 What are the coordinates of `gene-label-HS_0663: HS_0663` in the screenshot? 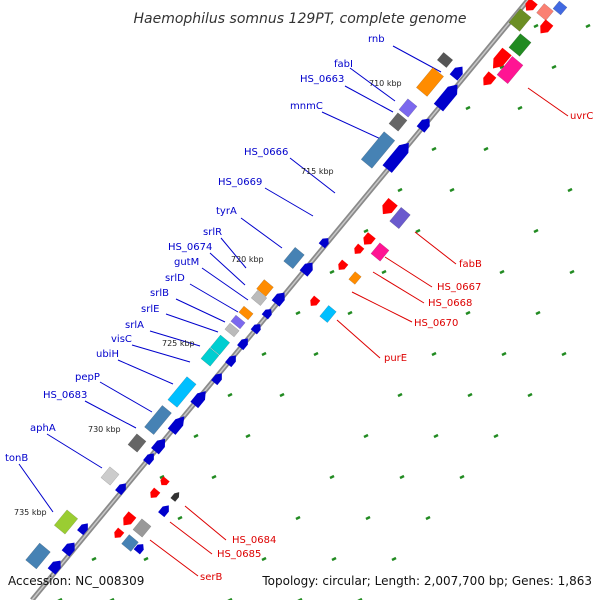 It's located at (322, 79).